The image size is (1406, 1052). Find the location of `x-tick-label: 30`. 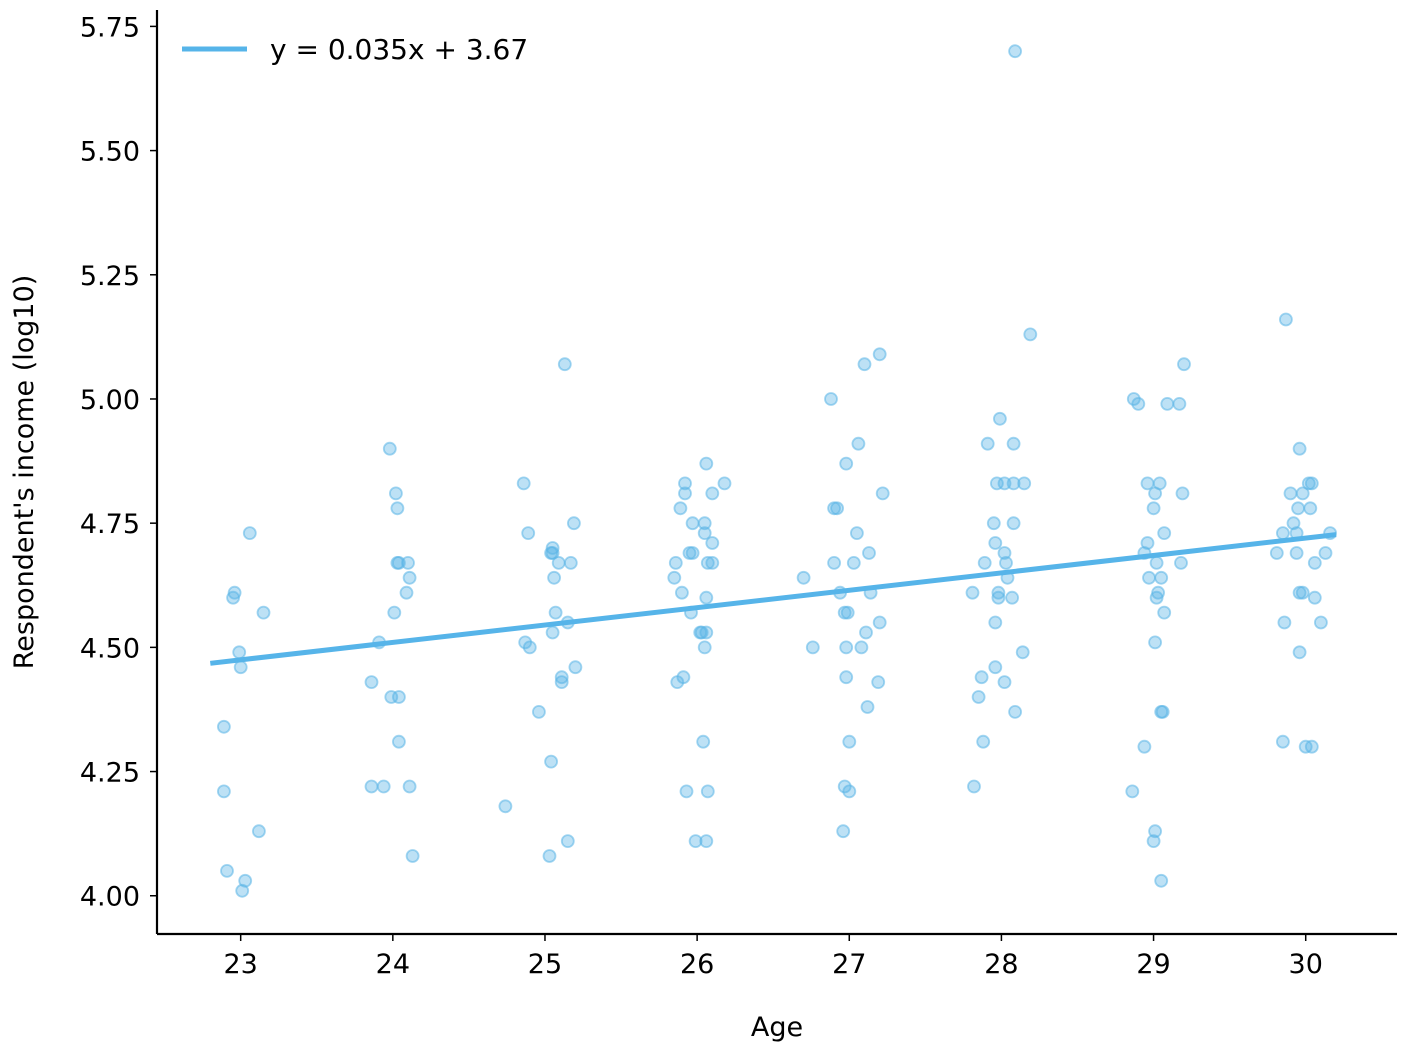

x-tick-label: 30 is located at coordinates (1306, 964).